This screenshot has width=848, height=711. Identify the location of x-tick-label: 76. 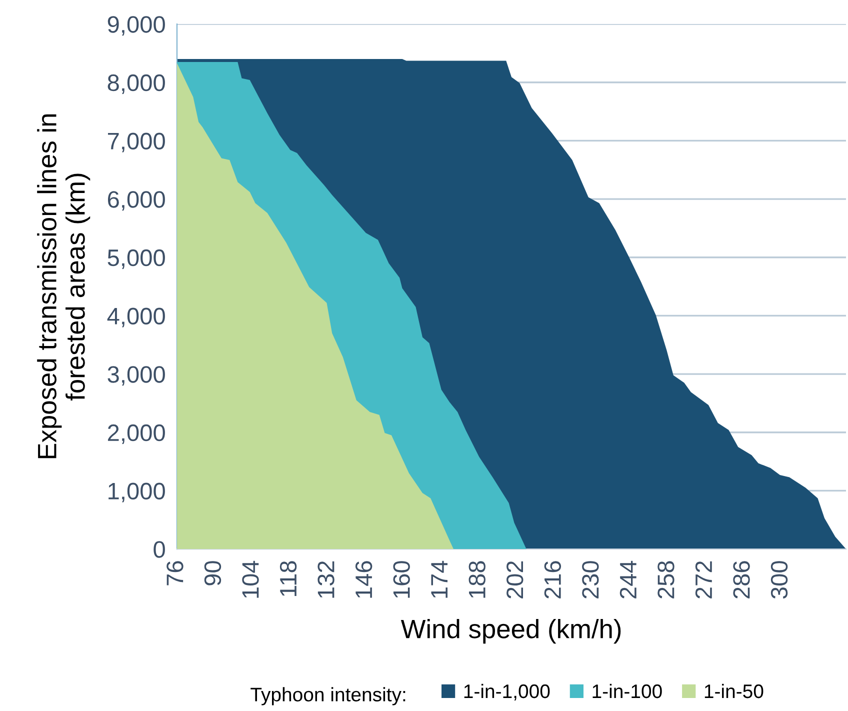
(175, 573).